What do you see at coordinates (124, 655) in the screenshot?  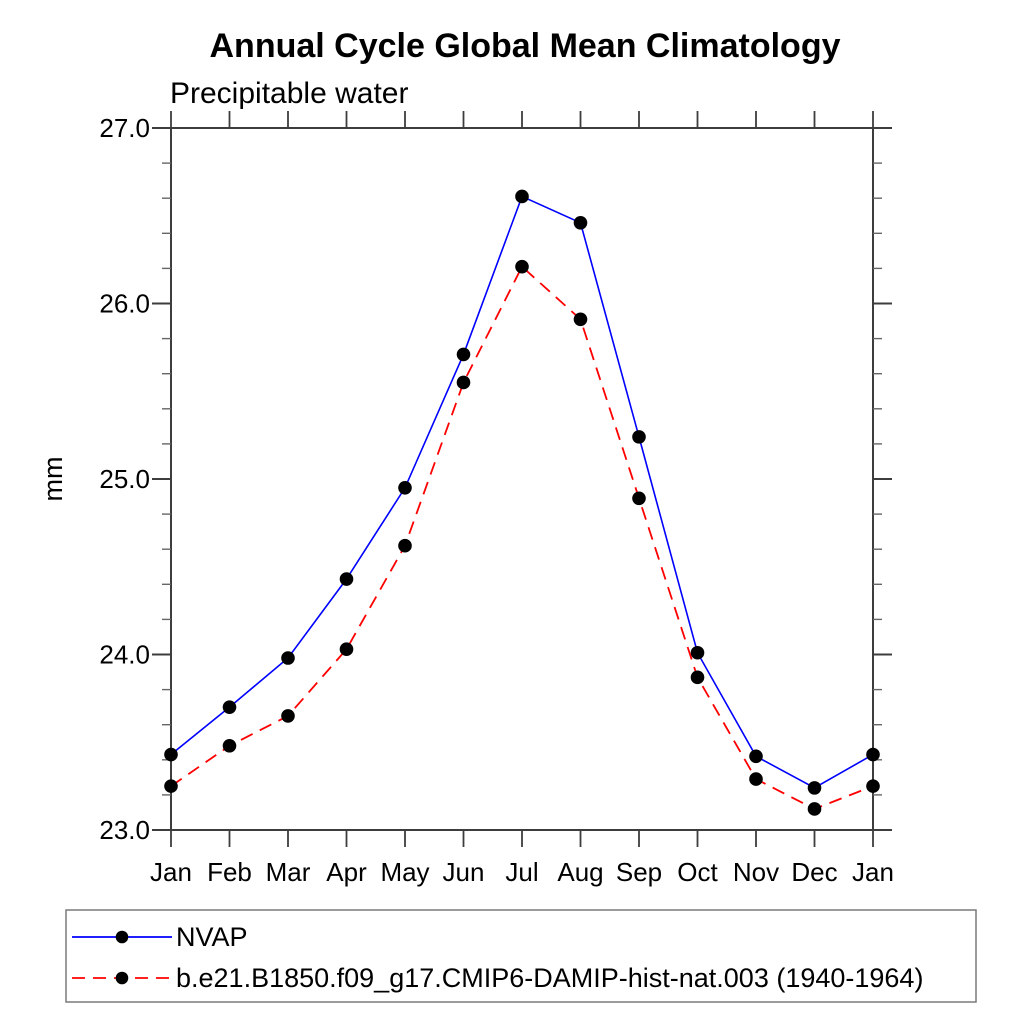 I see `y-tick-label: 24.0` at bounding box center [124, 655].